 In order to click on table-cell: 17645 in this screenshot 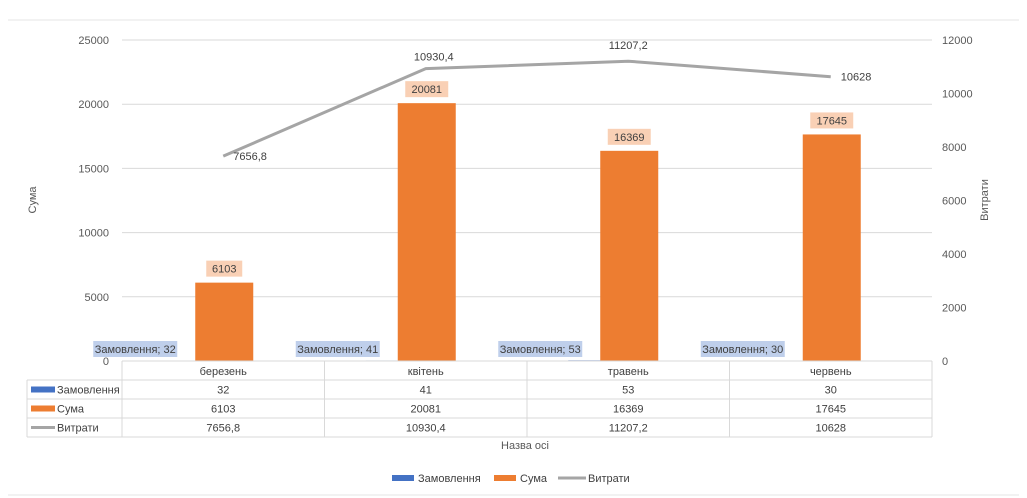, I will do `click(830, 410)`.